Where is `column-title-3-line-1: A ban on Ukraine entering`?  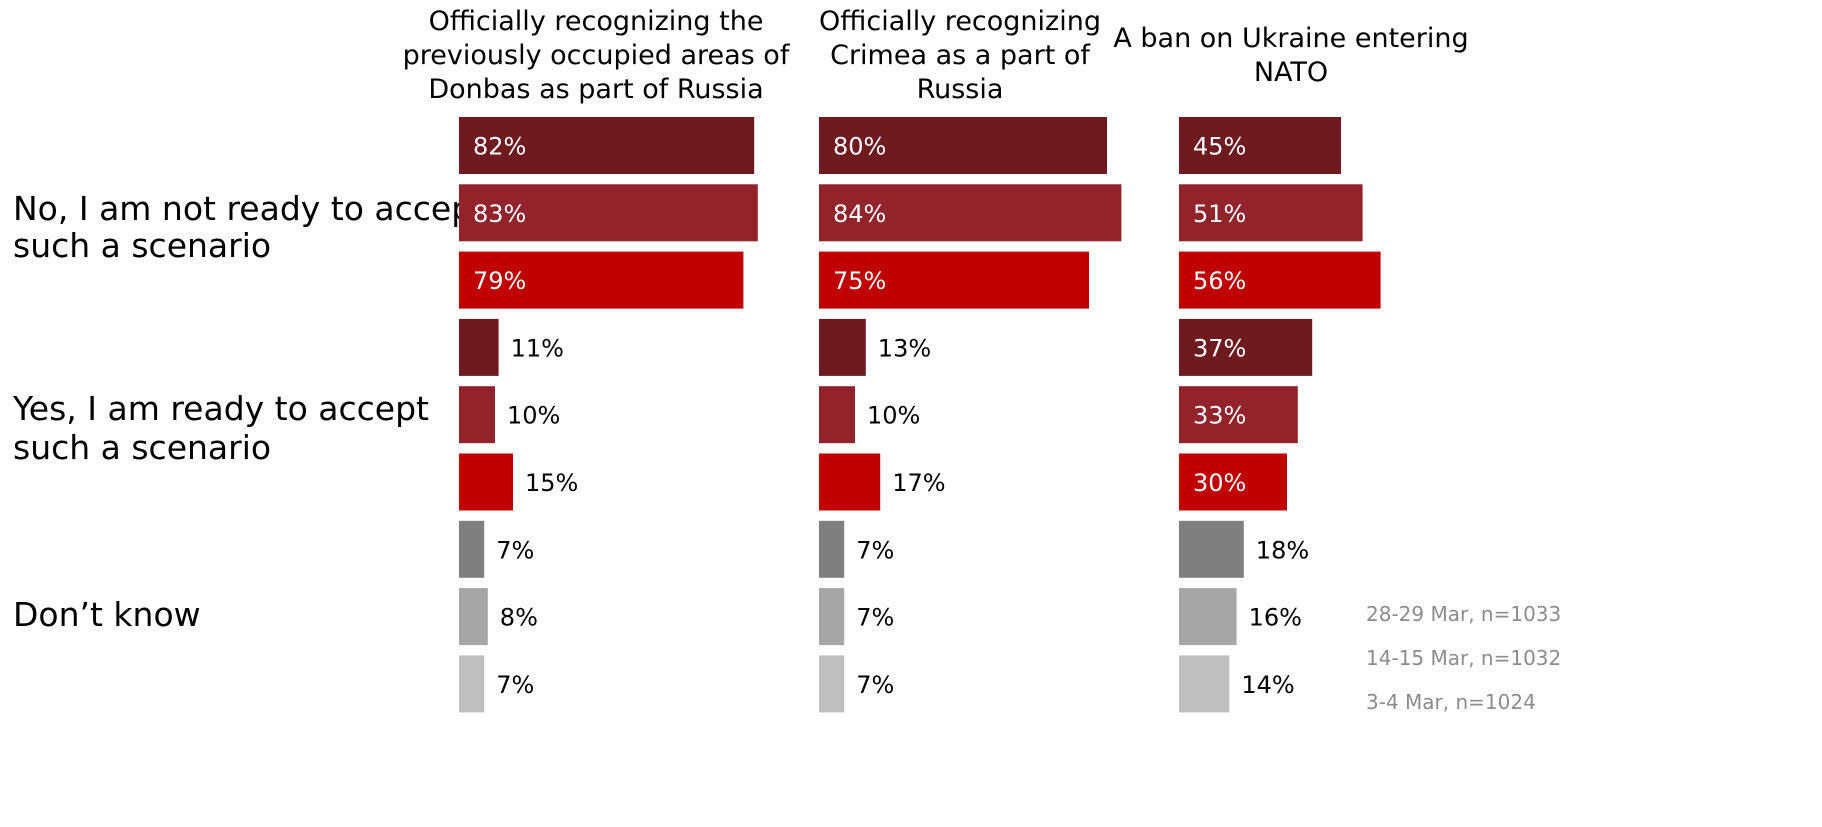 column-title-3-line-1: A ban on Ukraine entering is located at coordinates (1290, 38).